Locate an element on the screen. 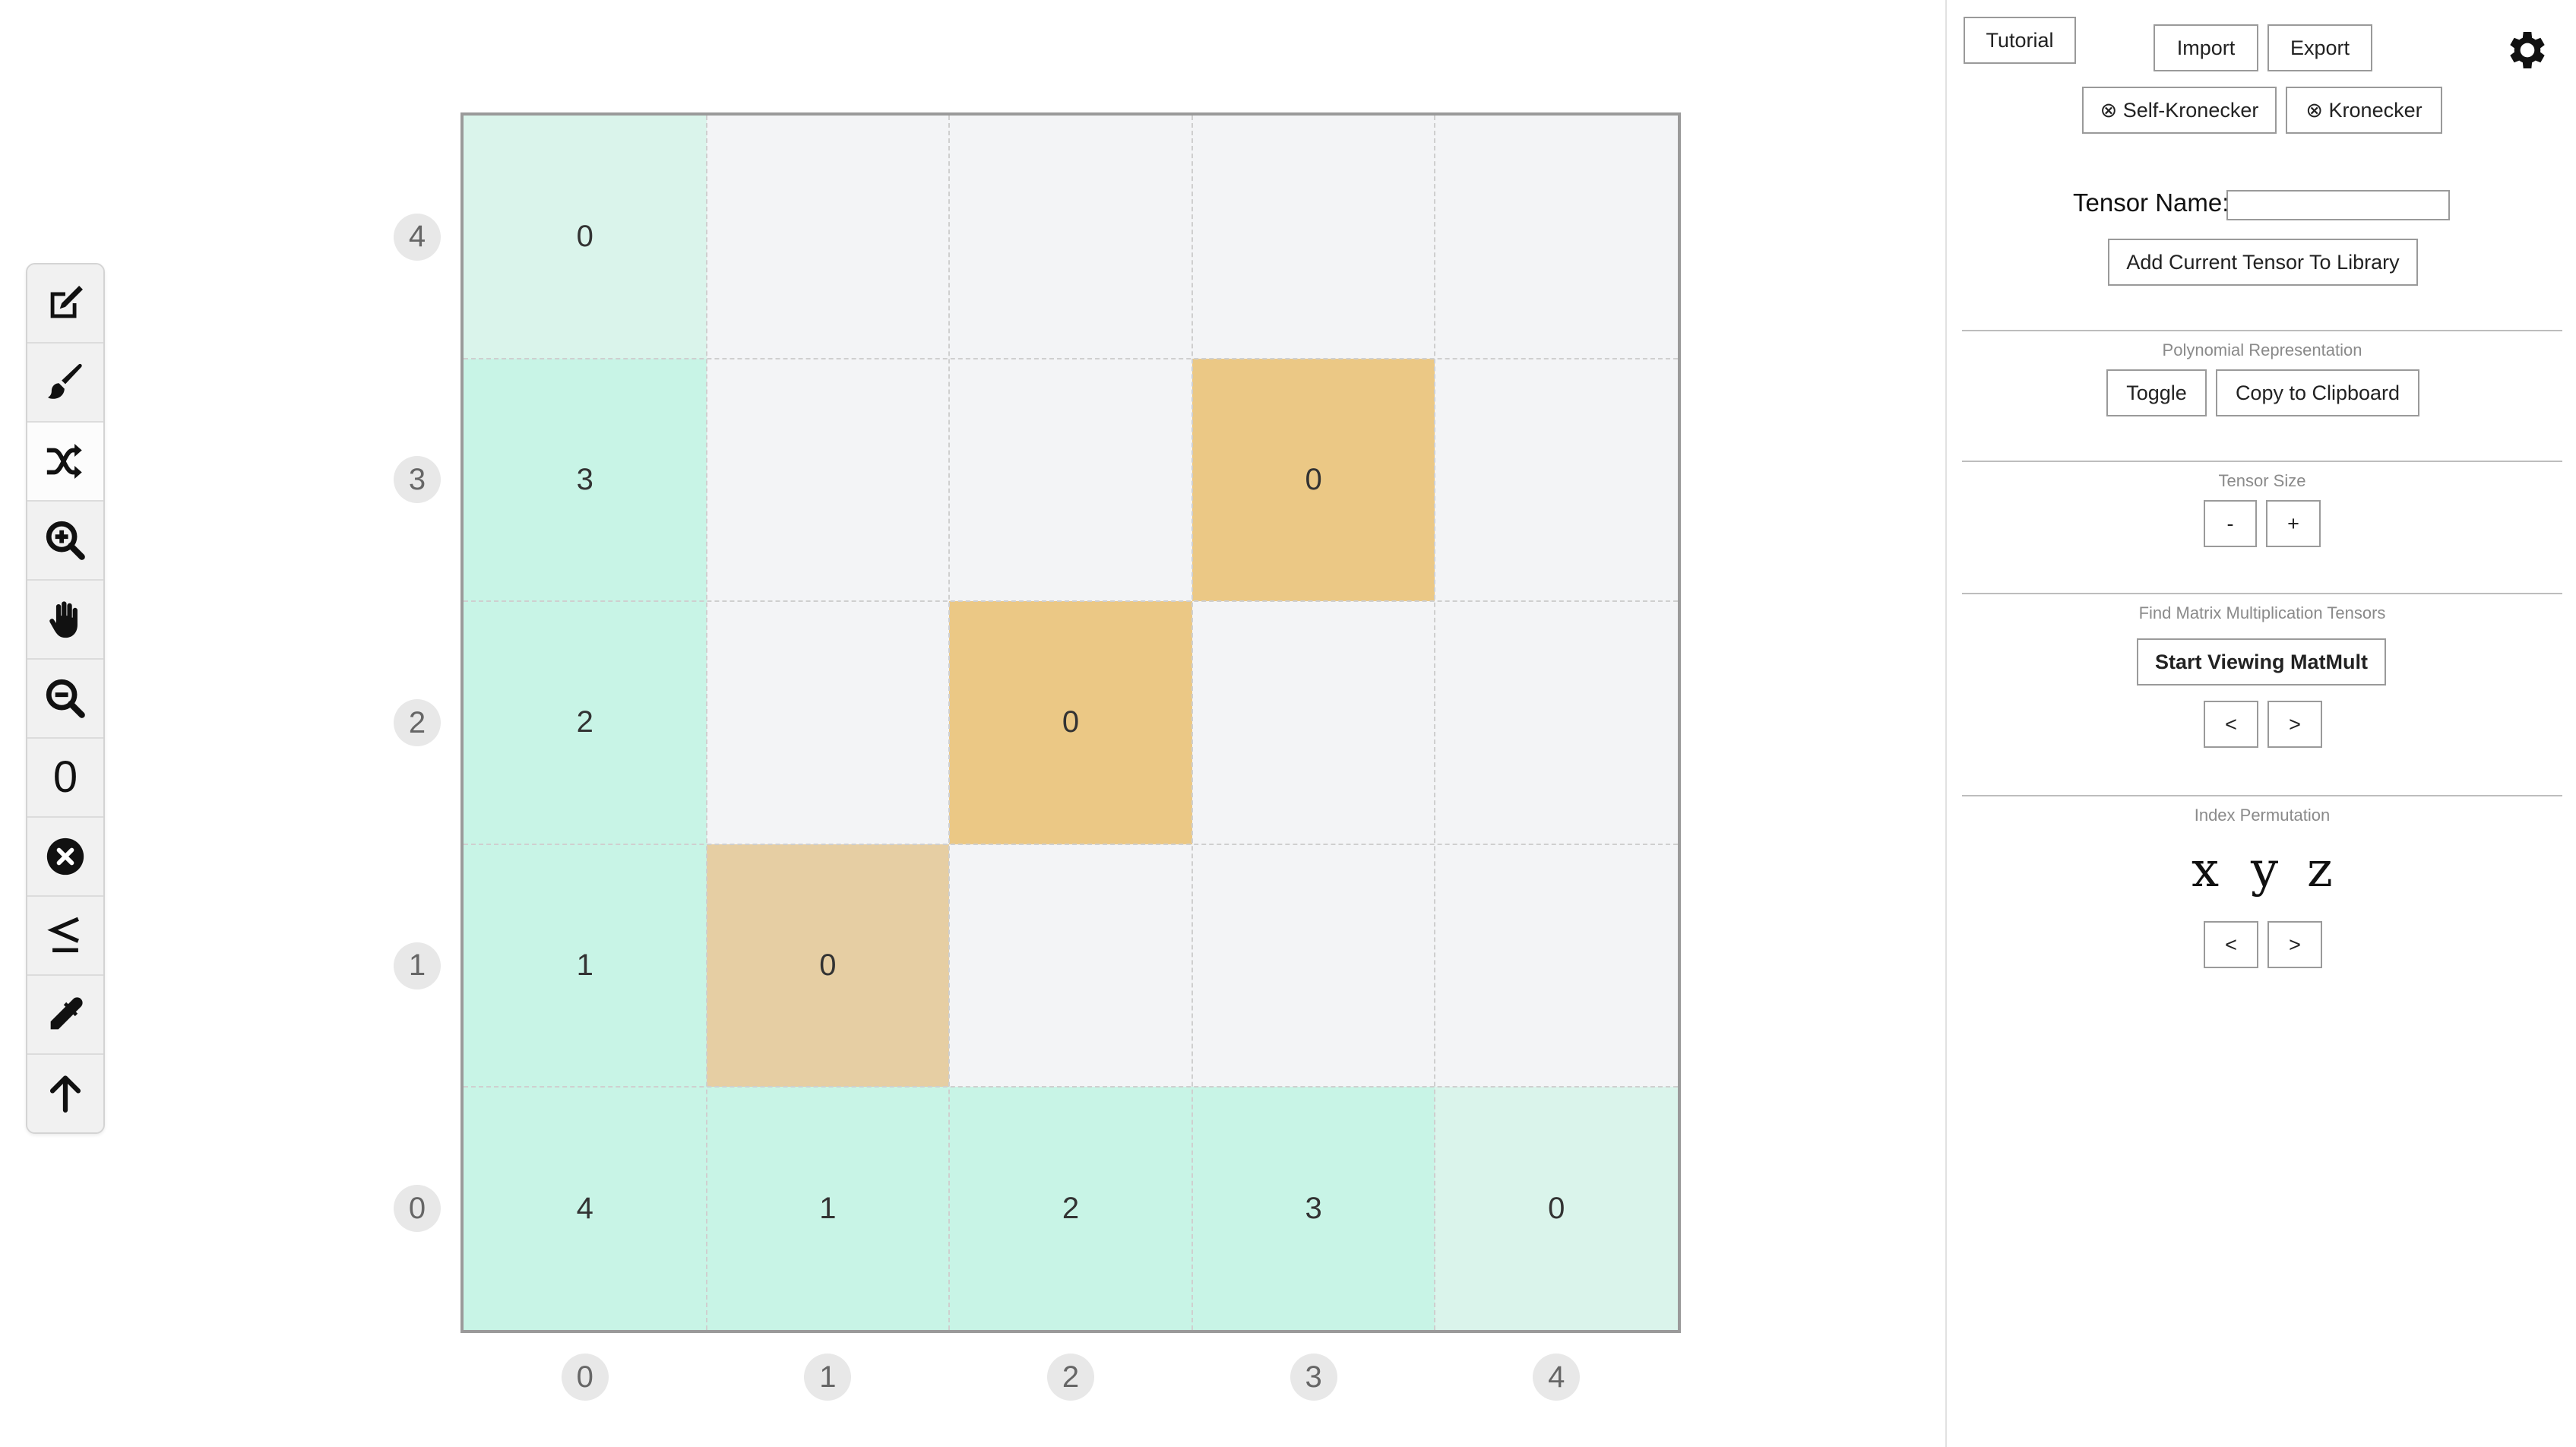 Image resolution: width=2576 pixels, height=1447 pixels. hand-icon is located at coordinates (64, 619).